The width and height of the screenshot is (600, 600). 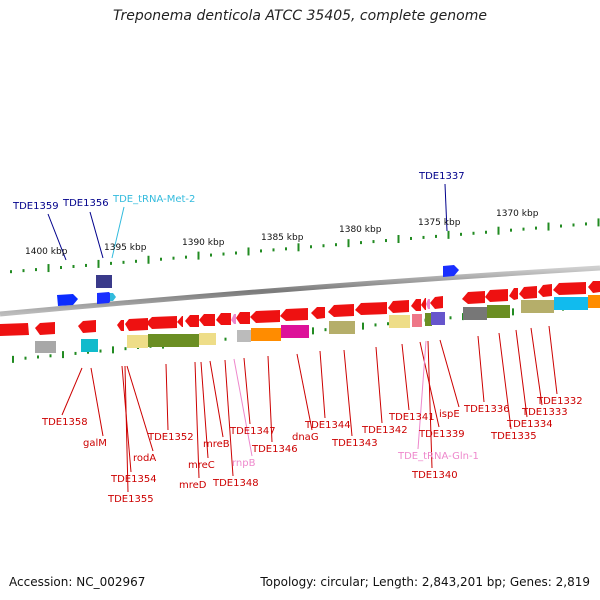 I want to click on gene-TDE1344, so click(x=318, y=313).